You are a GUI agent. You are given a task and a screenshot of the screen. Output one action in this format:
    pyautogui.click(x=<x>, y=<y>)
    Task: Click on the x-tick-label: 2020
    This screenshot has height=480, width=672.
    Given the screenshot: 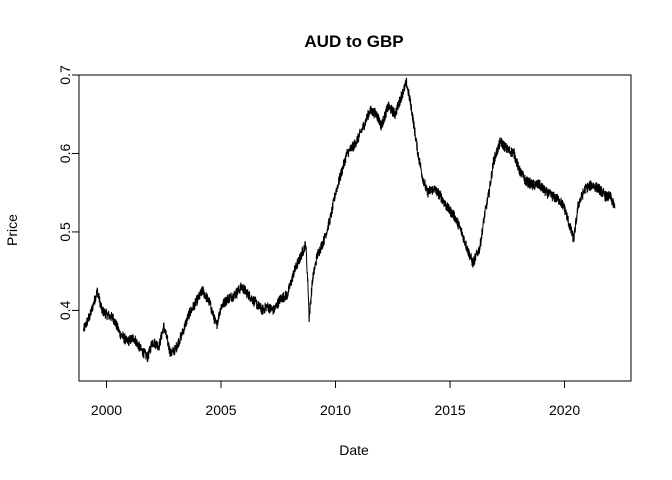 What is the action you would take?
    pyautogui.click(x=564, y=410)
    